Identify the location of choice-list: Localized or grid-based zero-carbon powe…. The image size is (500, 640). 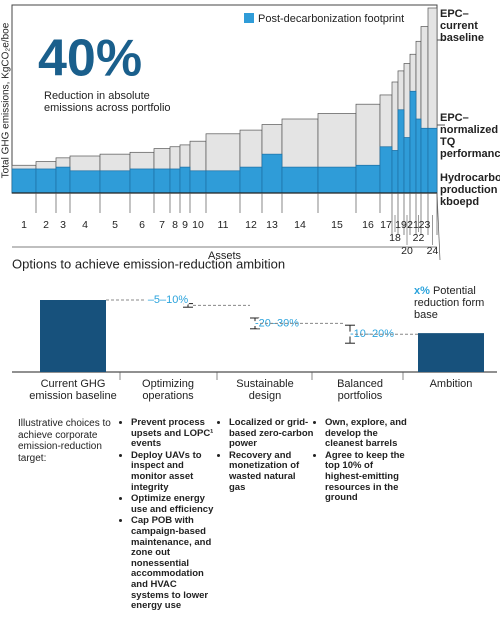
(267, 455).